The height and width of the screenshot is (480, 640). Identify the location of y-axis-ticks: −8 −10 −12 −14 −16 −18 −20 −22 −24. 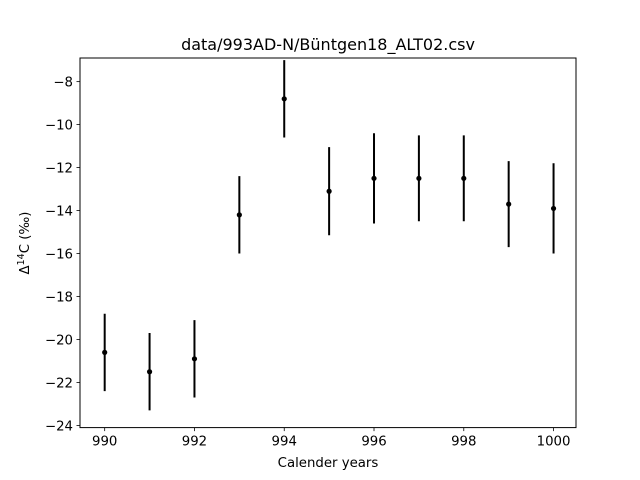
(62, 254).